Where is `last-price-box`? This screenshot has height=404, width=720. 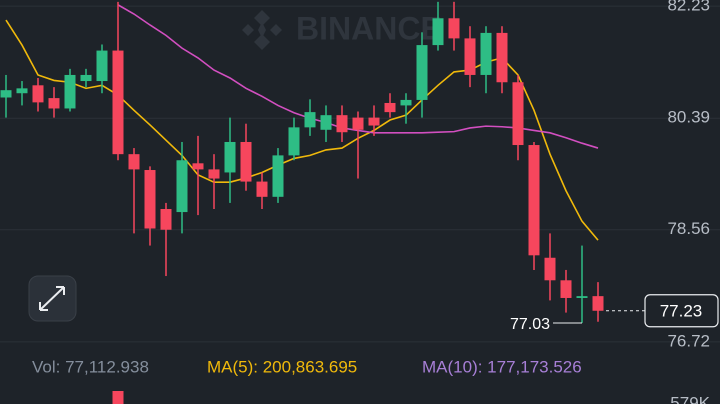
last-price-box is located at coordinates (681, 311).